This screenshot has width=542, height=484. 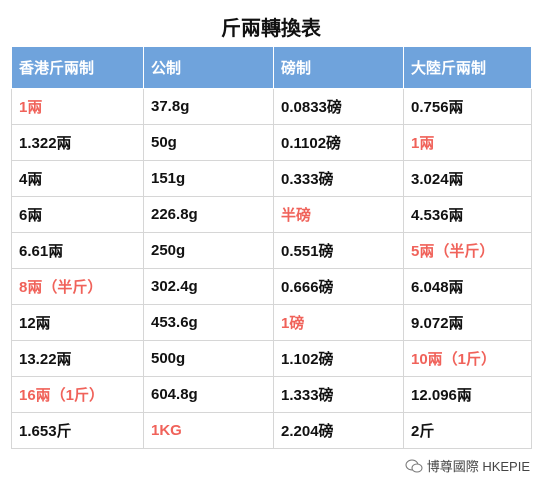 What do you see at coordinates (467, 250) in the screenshot?
I see `table-cell: 5兩（半斤）` at bounding box center [467, 250].